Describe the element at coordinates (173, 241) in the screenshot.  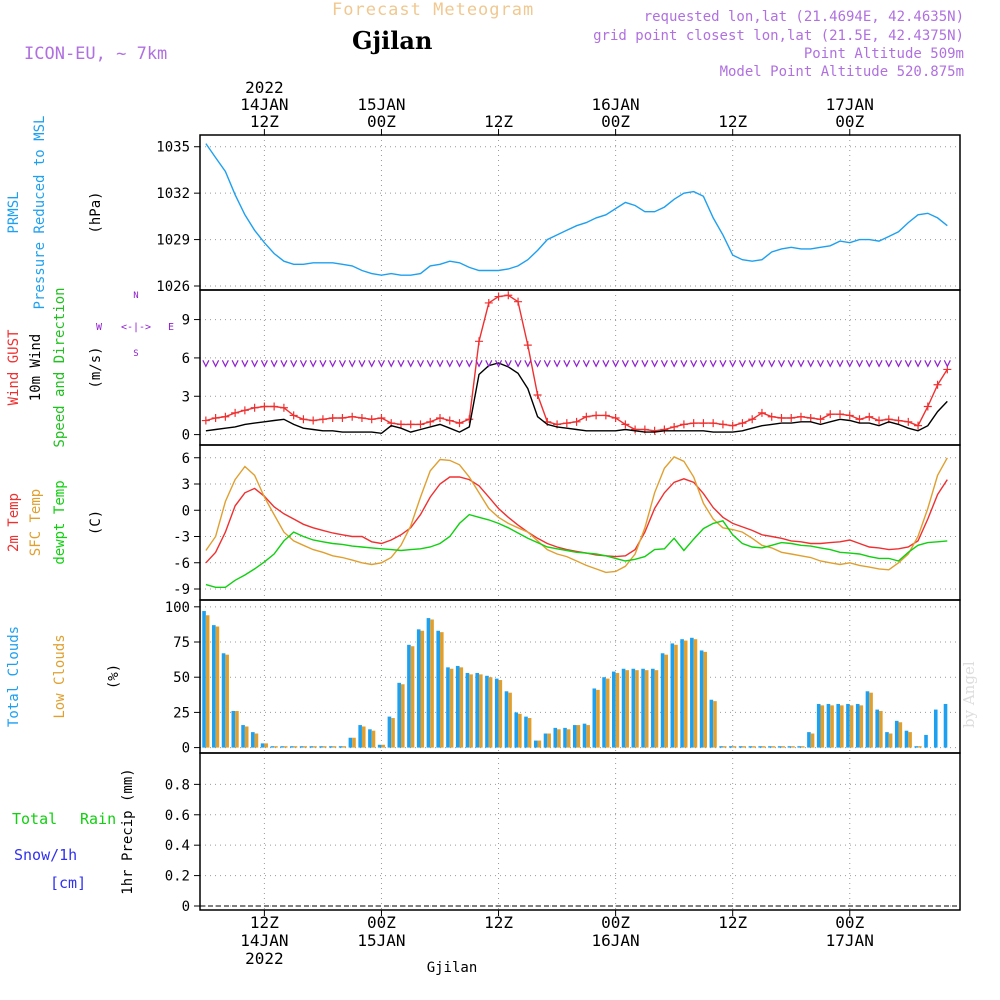
I see `y-tick-label: 1029` at that location.